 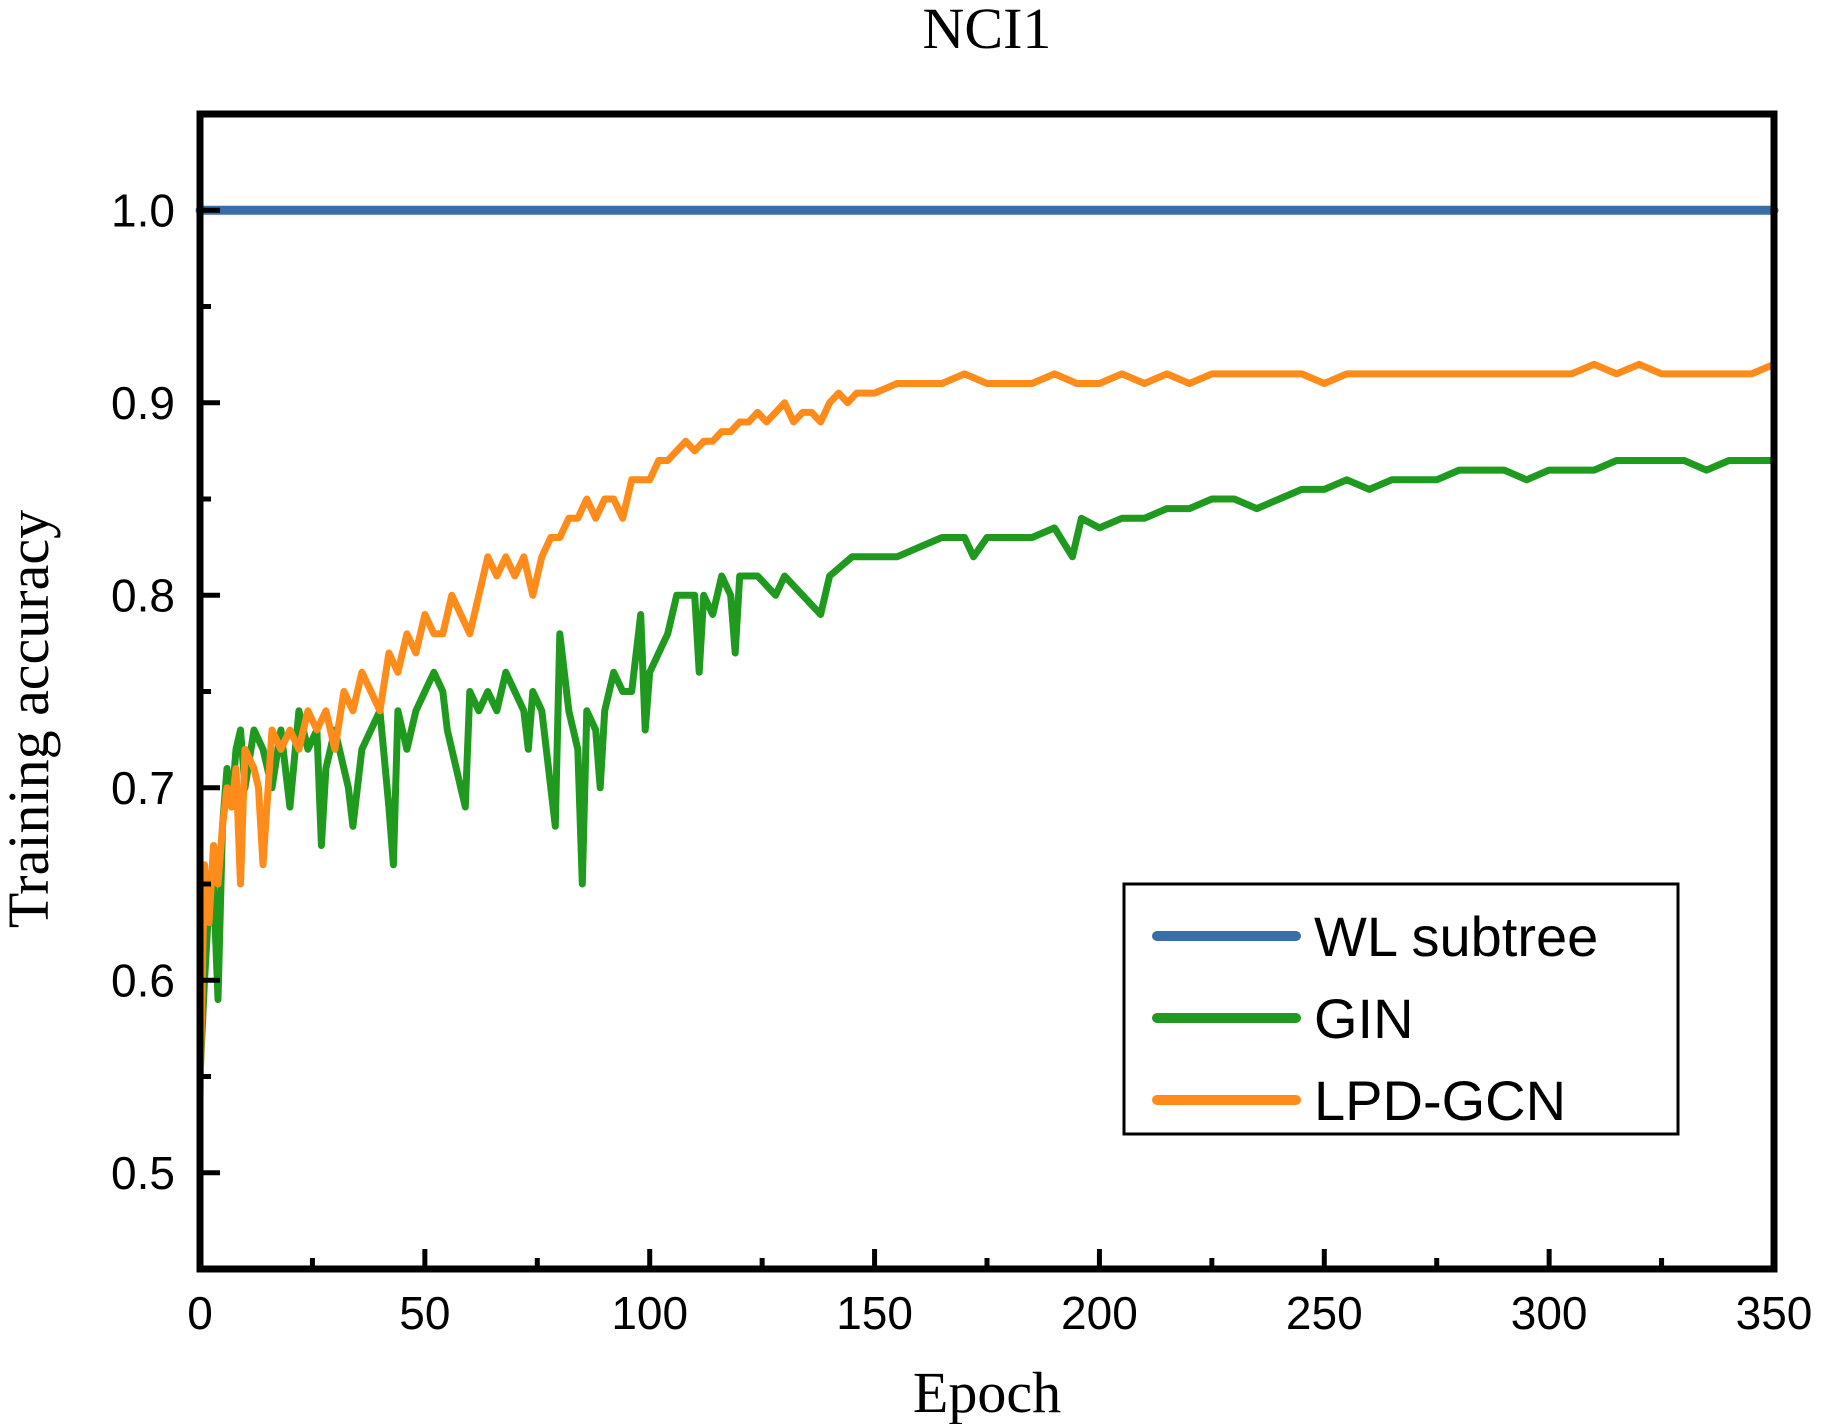 I want to click on legend-label-gin: GIN, so click(x=1364, y=1018).